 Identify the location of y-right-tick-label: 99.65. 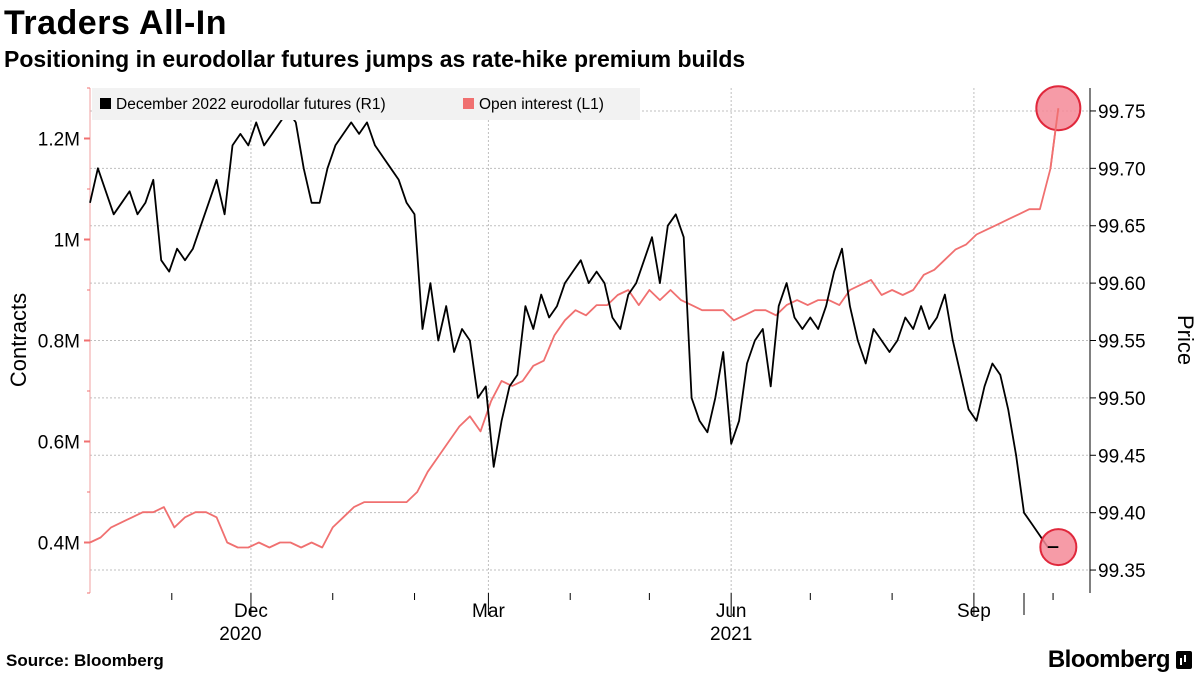
(1122, 227).